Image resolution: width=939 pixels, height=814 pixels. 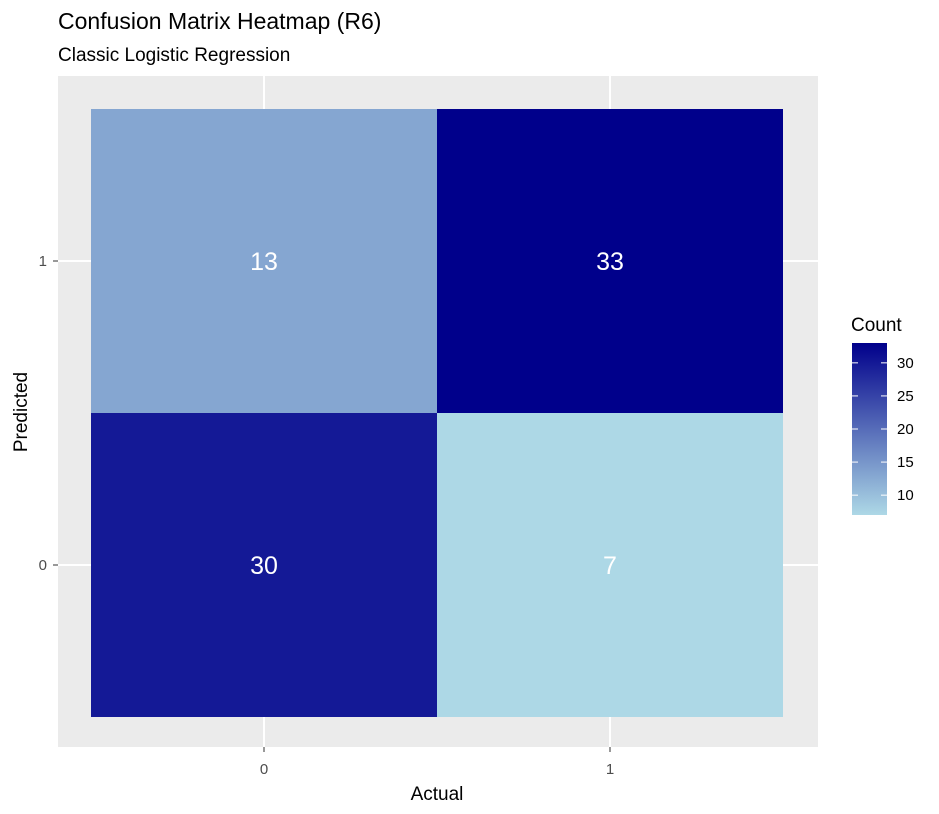 What do you see at coordinates (437, 794) in the screenshot?
I see `x-axis-title: Actual` at bounding box center [437, 794].